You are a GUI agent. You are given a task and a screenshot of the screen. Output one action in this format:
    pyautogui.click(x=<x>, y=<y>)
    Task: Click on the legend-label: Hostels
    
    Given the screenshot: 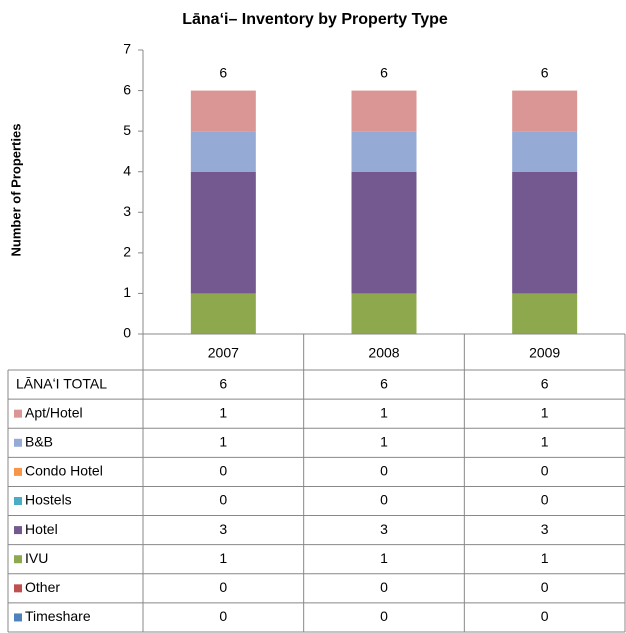 What is the action you would take?
    pyautogui.click(x=48, y=500)
    